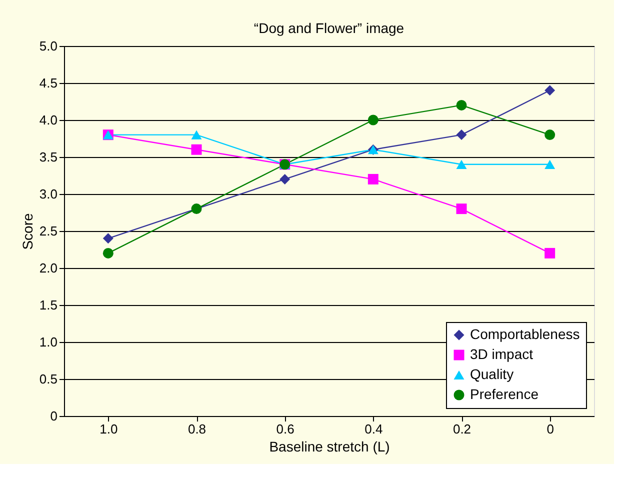 The height and width of the screenshot is (491, 632). Describe the element at coordinates (48, 157) in the screenshot. I see `y-tick-label: 3.5` at that location.